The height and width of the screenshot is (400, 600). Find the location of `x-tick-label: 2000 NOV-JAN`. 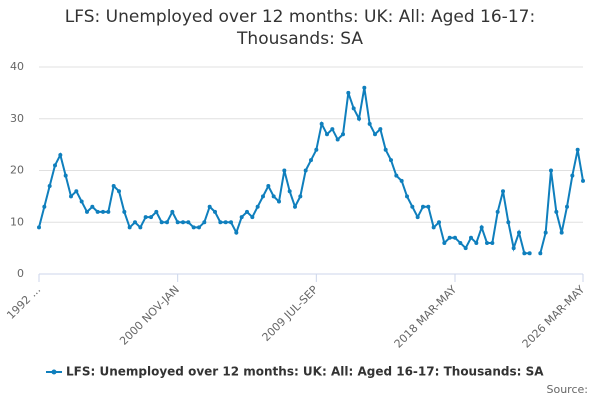

x-tick-label: 2000 NOV-JAN is located at coordinates (149, 315).